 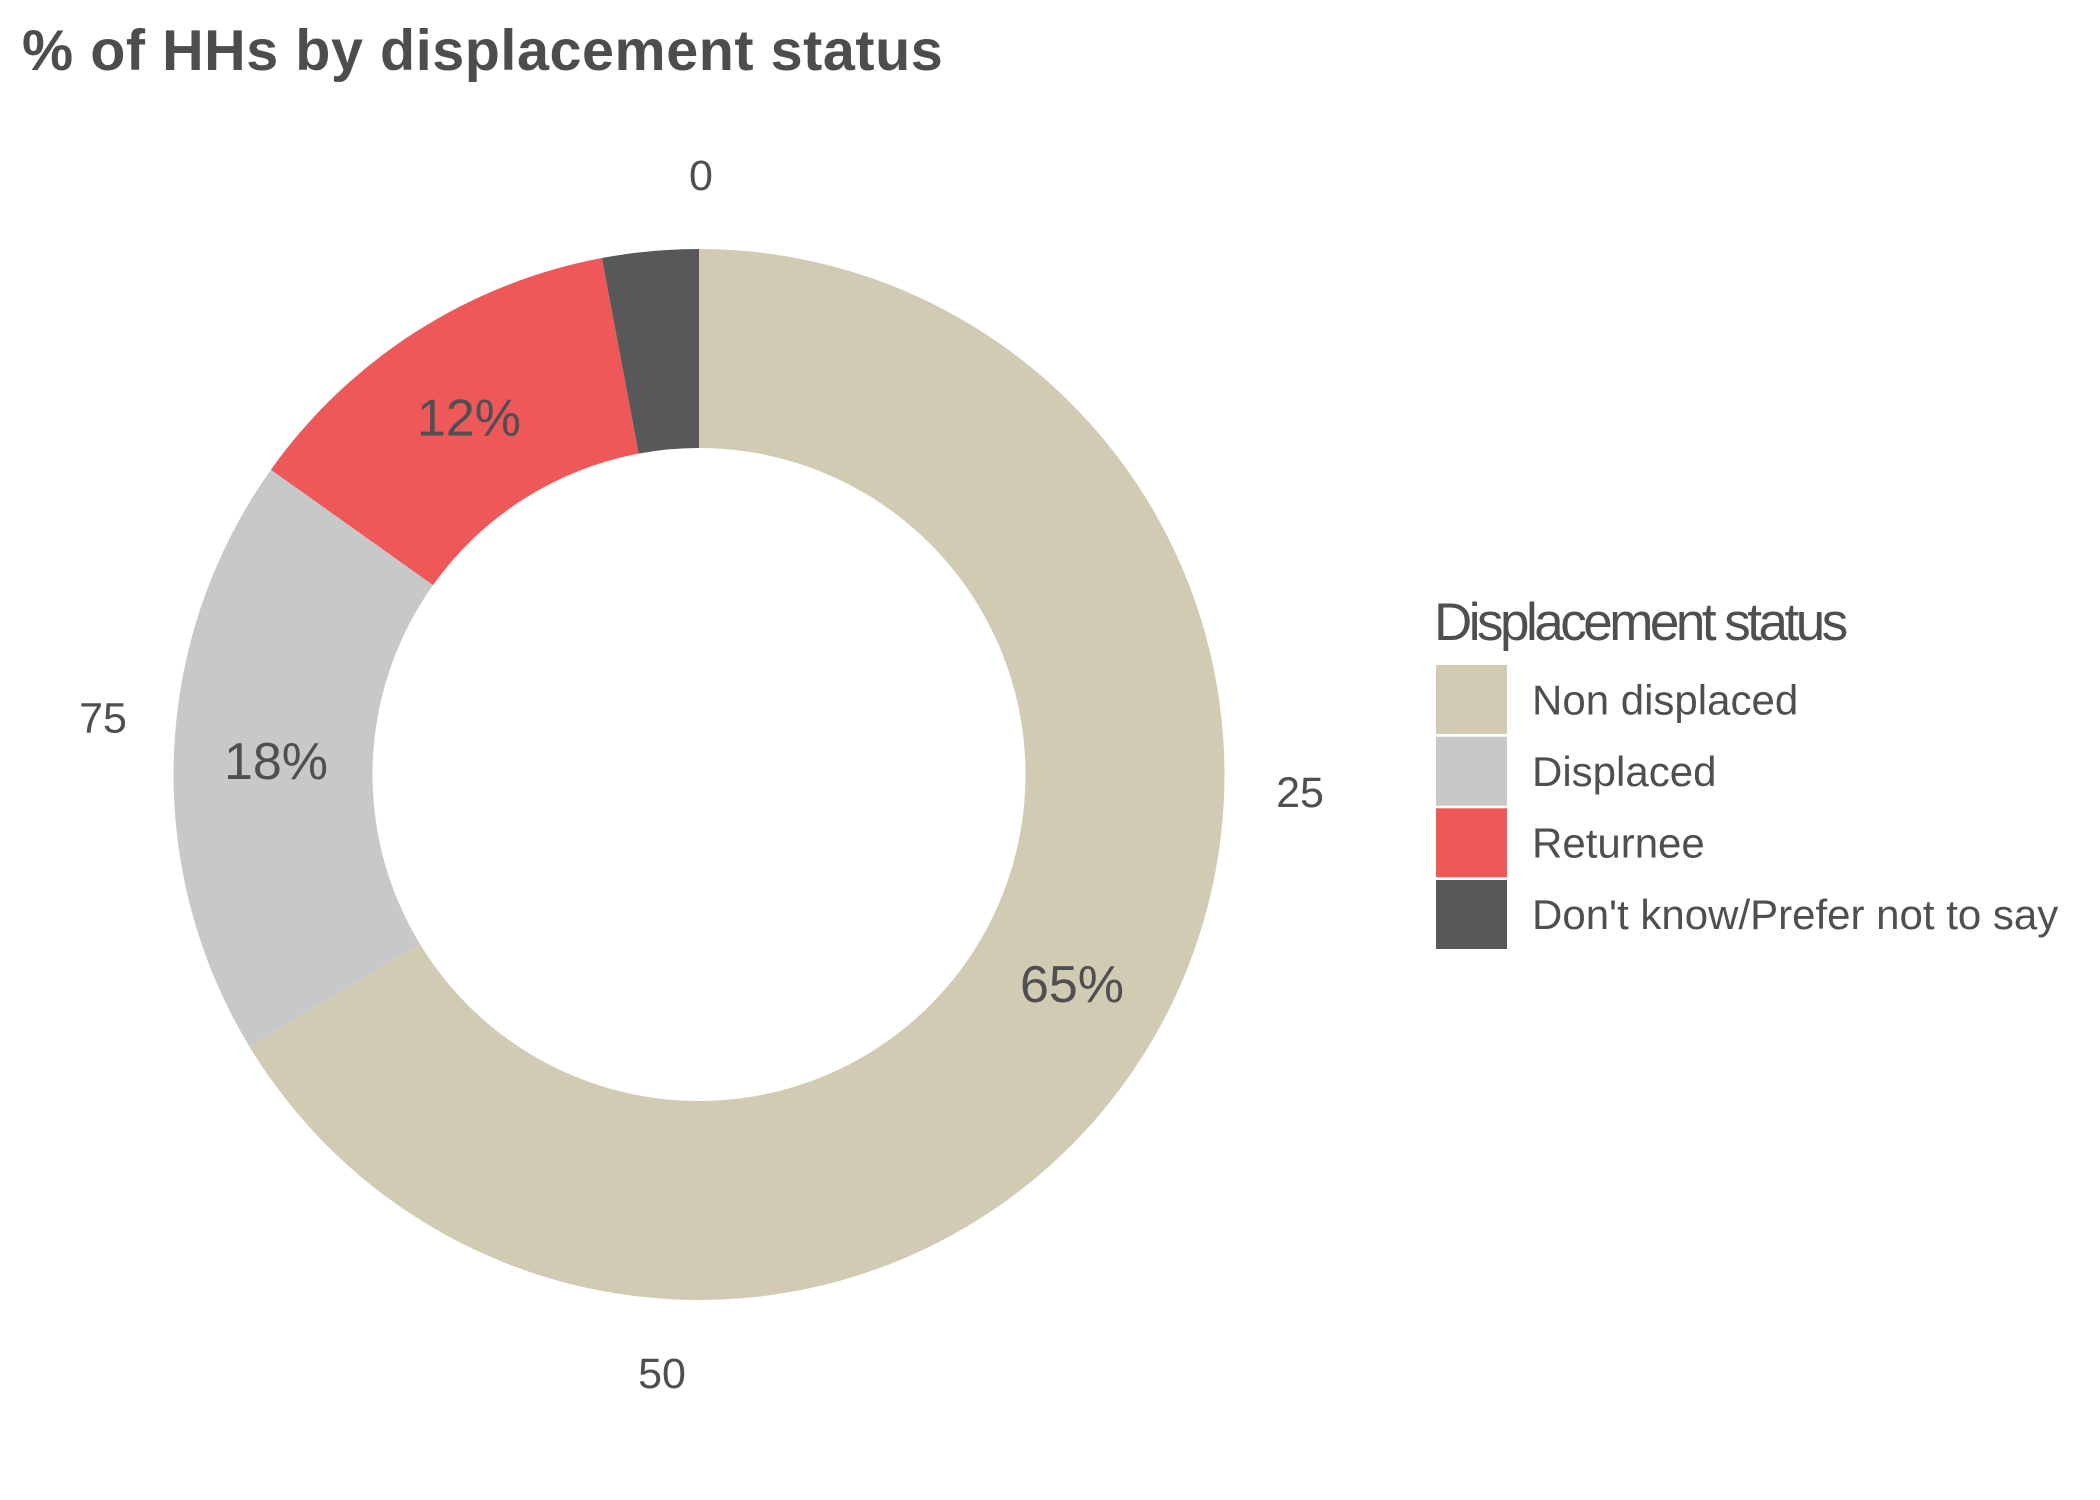 What do you see at coordinates (482, 51) in the screenshot?
I see `svg-text:% of HHs by displacement statu: % of HHs by displacement status` at bounding box center [482, 51].